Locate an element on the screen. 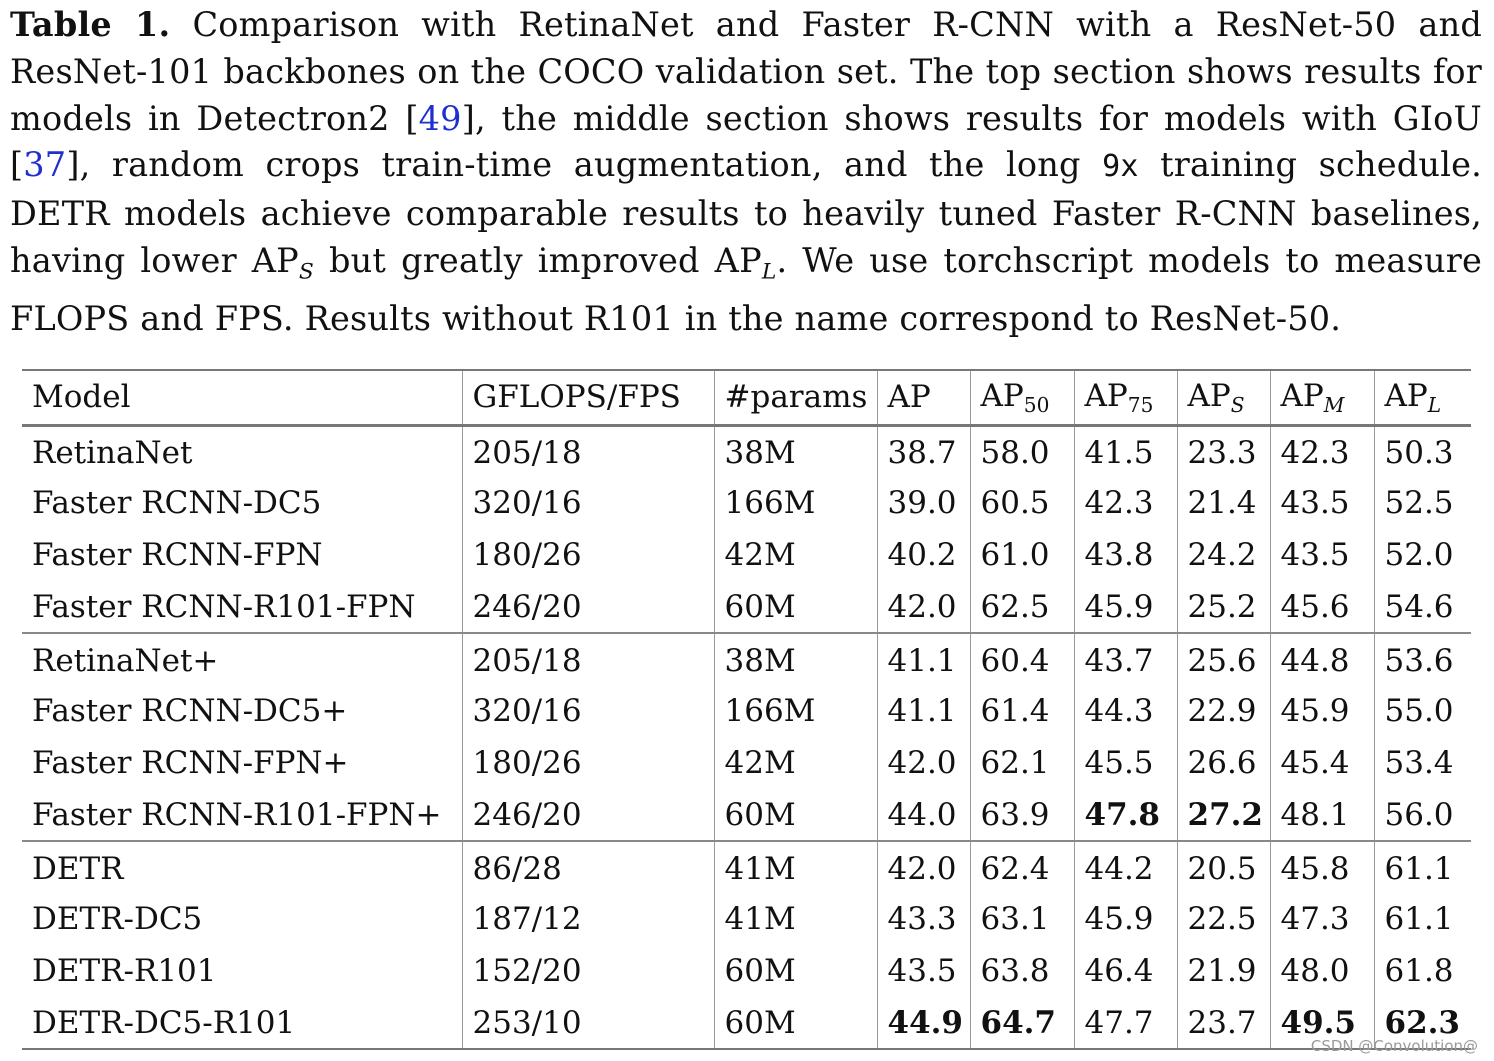 The image size is (1494, 1061). cell-apm: 49.5 is located at coordinates (1321, 1023).